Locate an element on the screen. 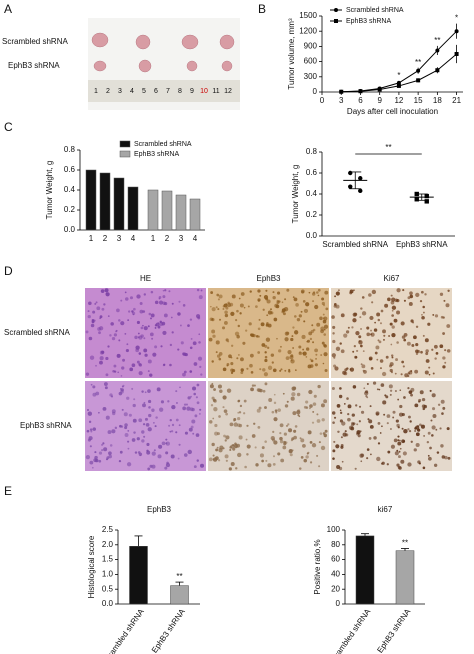  ruler-label: 3 is located at coordinates (120, 91).